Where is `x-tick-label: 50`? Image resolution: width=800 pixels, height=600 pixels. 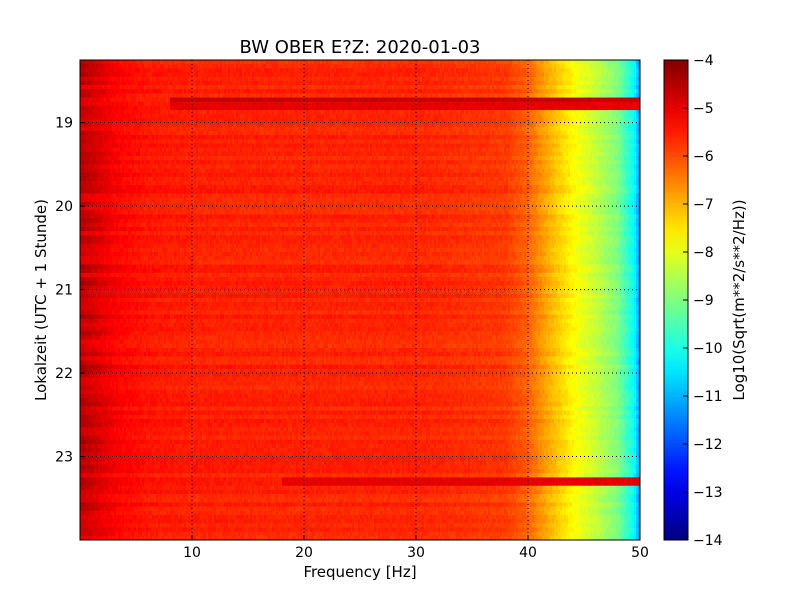
x-tick-label: 50 is located at coordinates (640, 553).